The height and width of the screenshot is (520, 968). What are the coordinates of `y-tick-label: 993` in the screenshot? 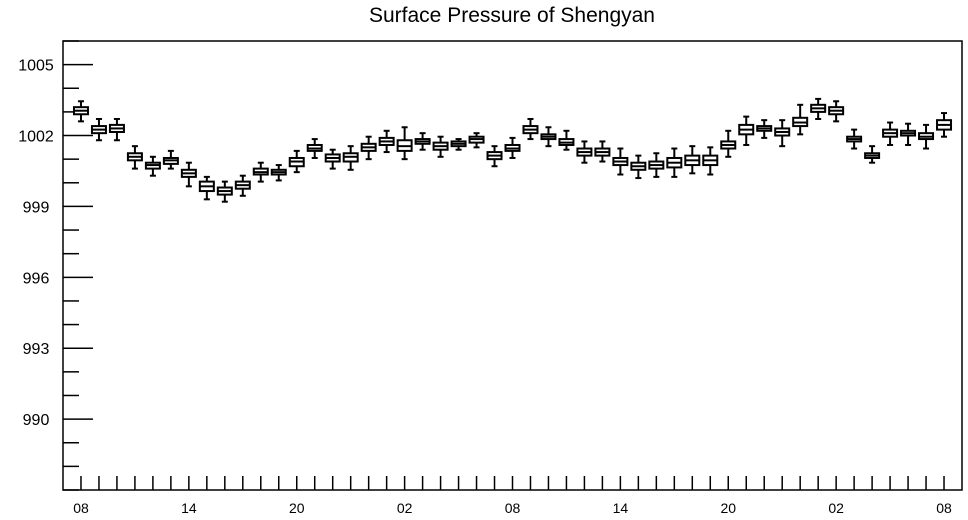 It's located at (36, 349).